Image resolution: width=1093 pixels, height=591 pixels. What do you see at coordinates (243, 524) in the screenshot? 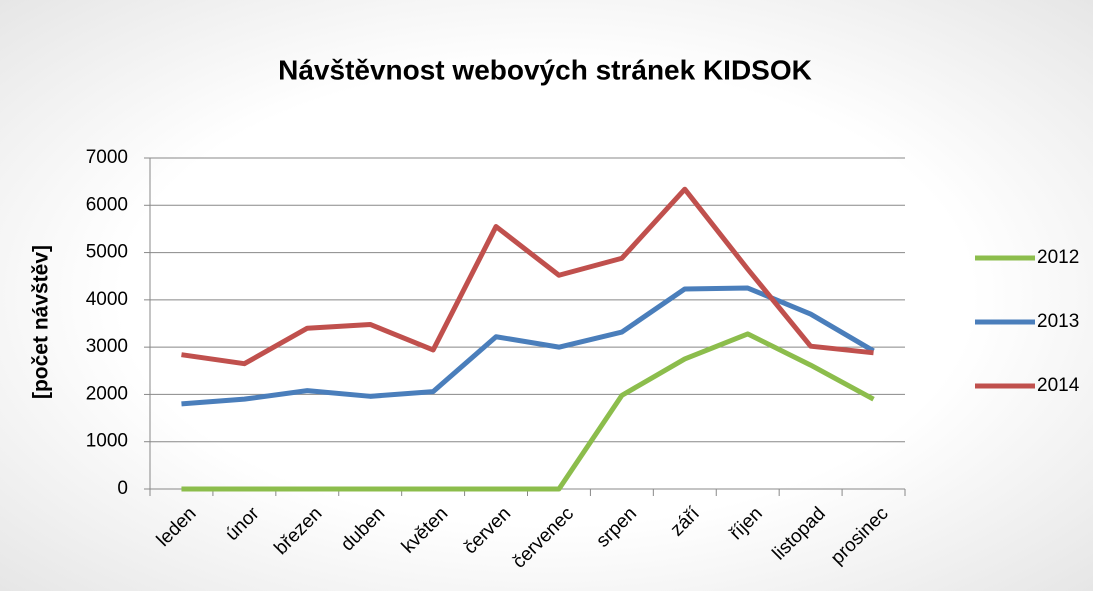
I see `x-tick-label: únor` at bounding box center [243, 524].